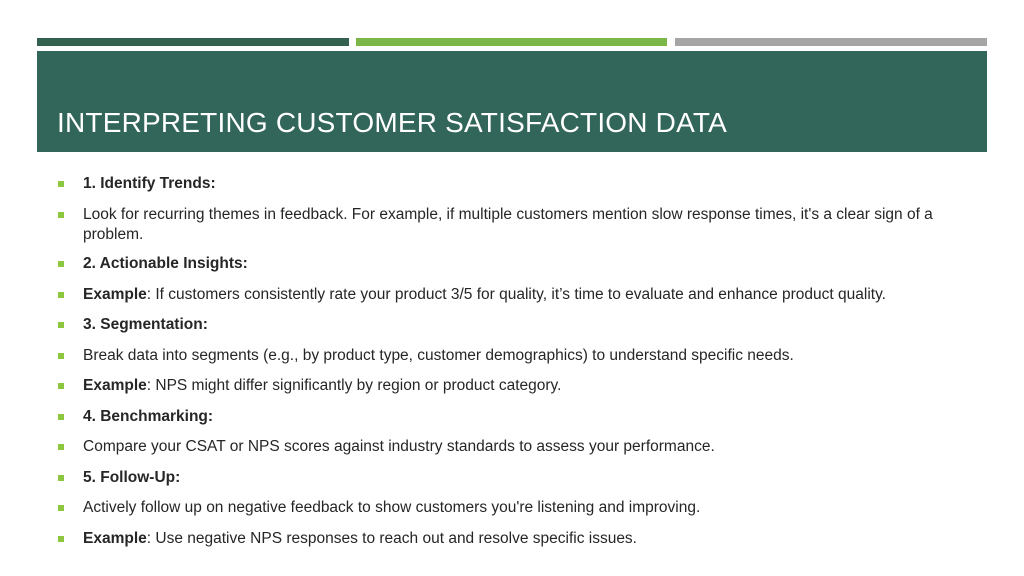 Image resolution: width=1024 pixels, height=576 pixels. I want to click on list-item: 1. Identify Trends:, so click(514, 184).